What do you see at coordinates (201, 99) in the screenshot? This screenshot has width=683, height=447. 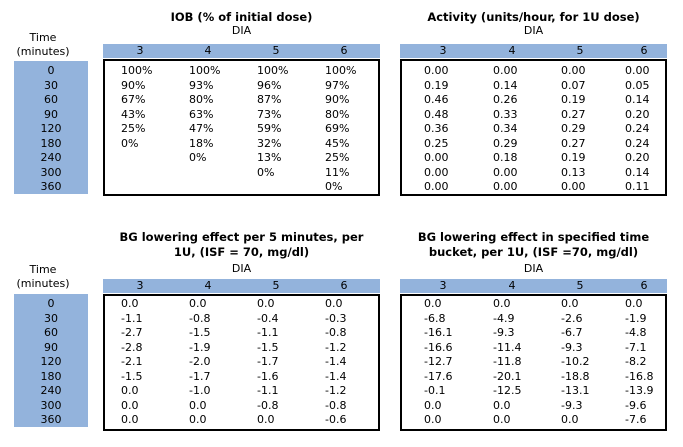 I see `table-cell: 80%` at bounding box center [201, 99].